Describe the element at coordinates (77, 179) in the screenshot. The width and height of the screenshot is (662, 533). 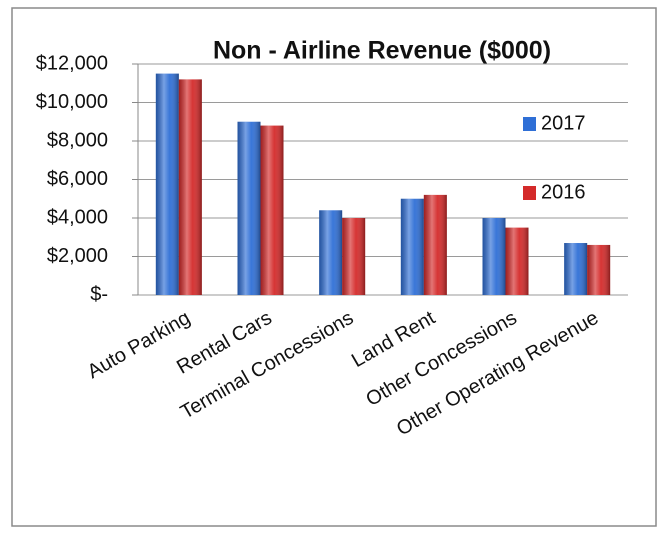
I see `y-tick-label: $6,000` at that location.